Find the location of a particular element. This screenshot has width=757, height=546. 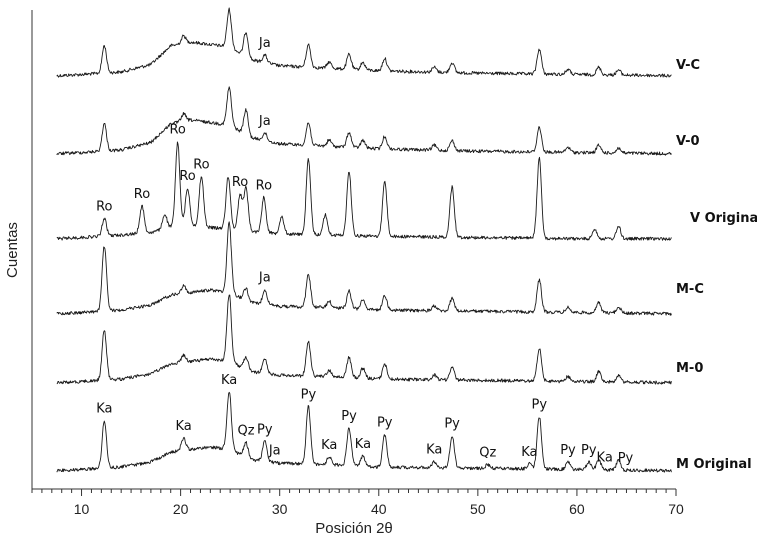

series-label: V Original is located at coordinates (723, 218).